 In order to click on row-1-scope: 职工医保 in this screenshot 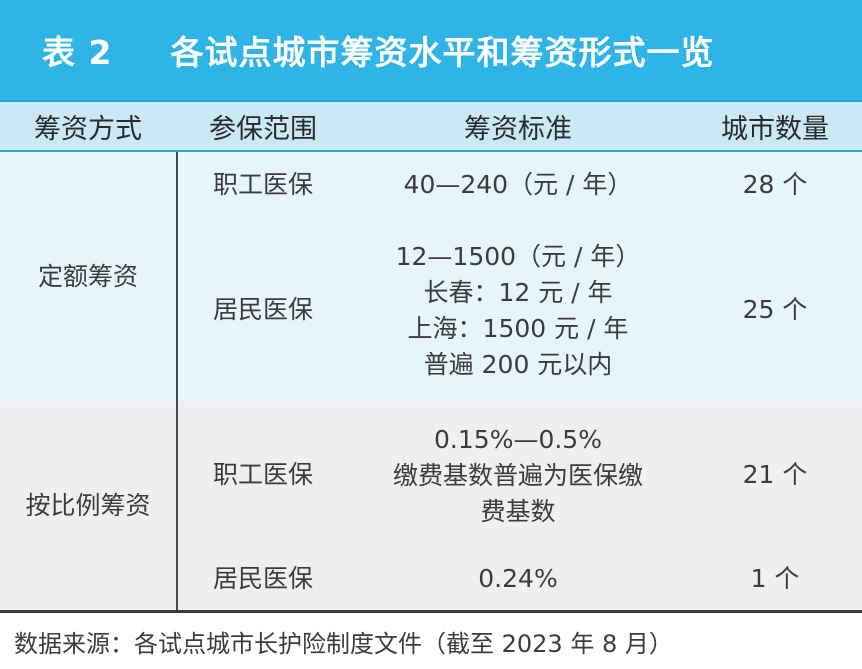, I will do `click(262, 184)`.